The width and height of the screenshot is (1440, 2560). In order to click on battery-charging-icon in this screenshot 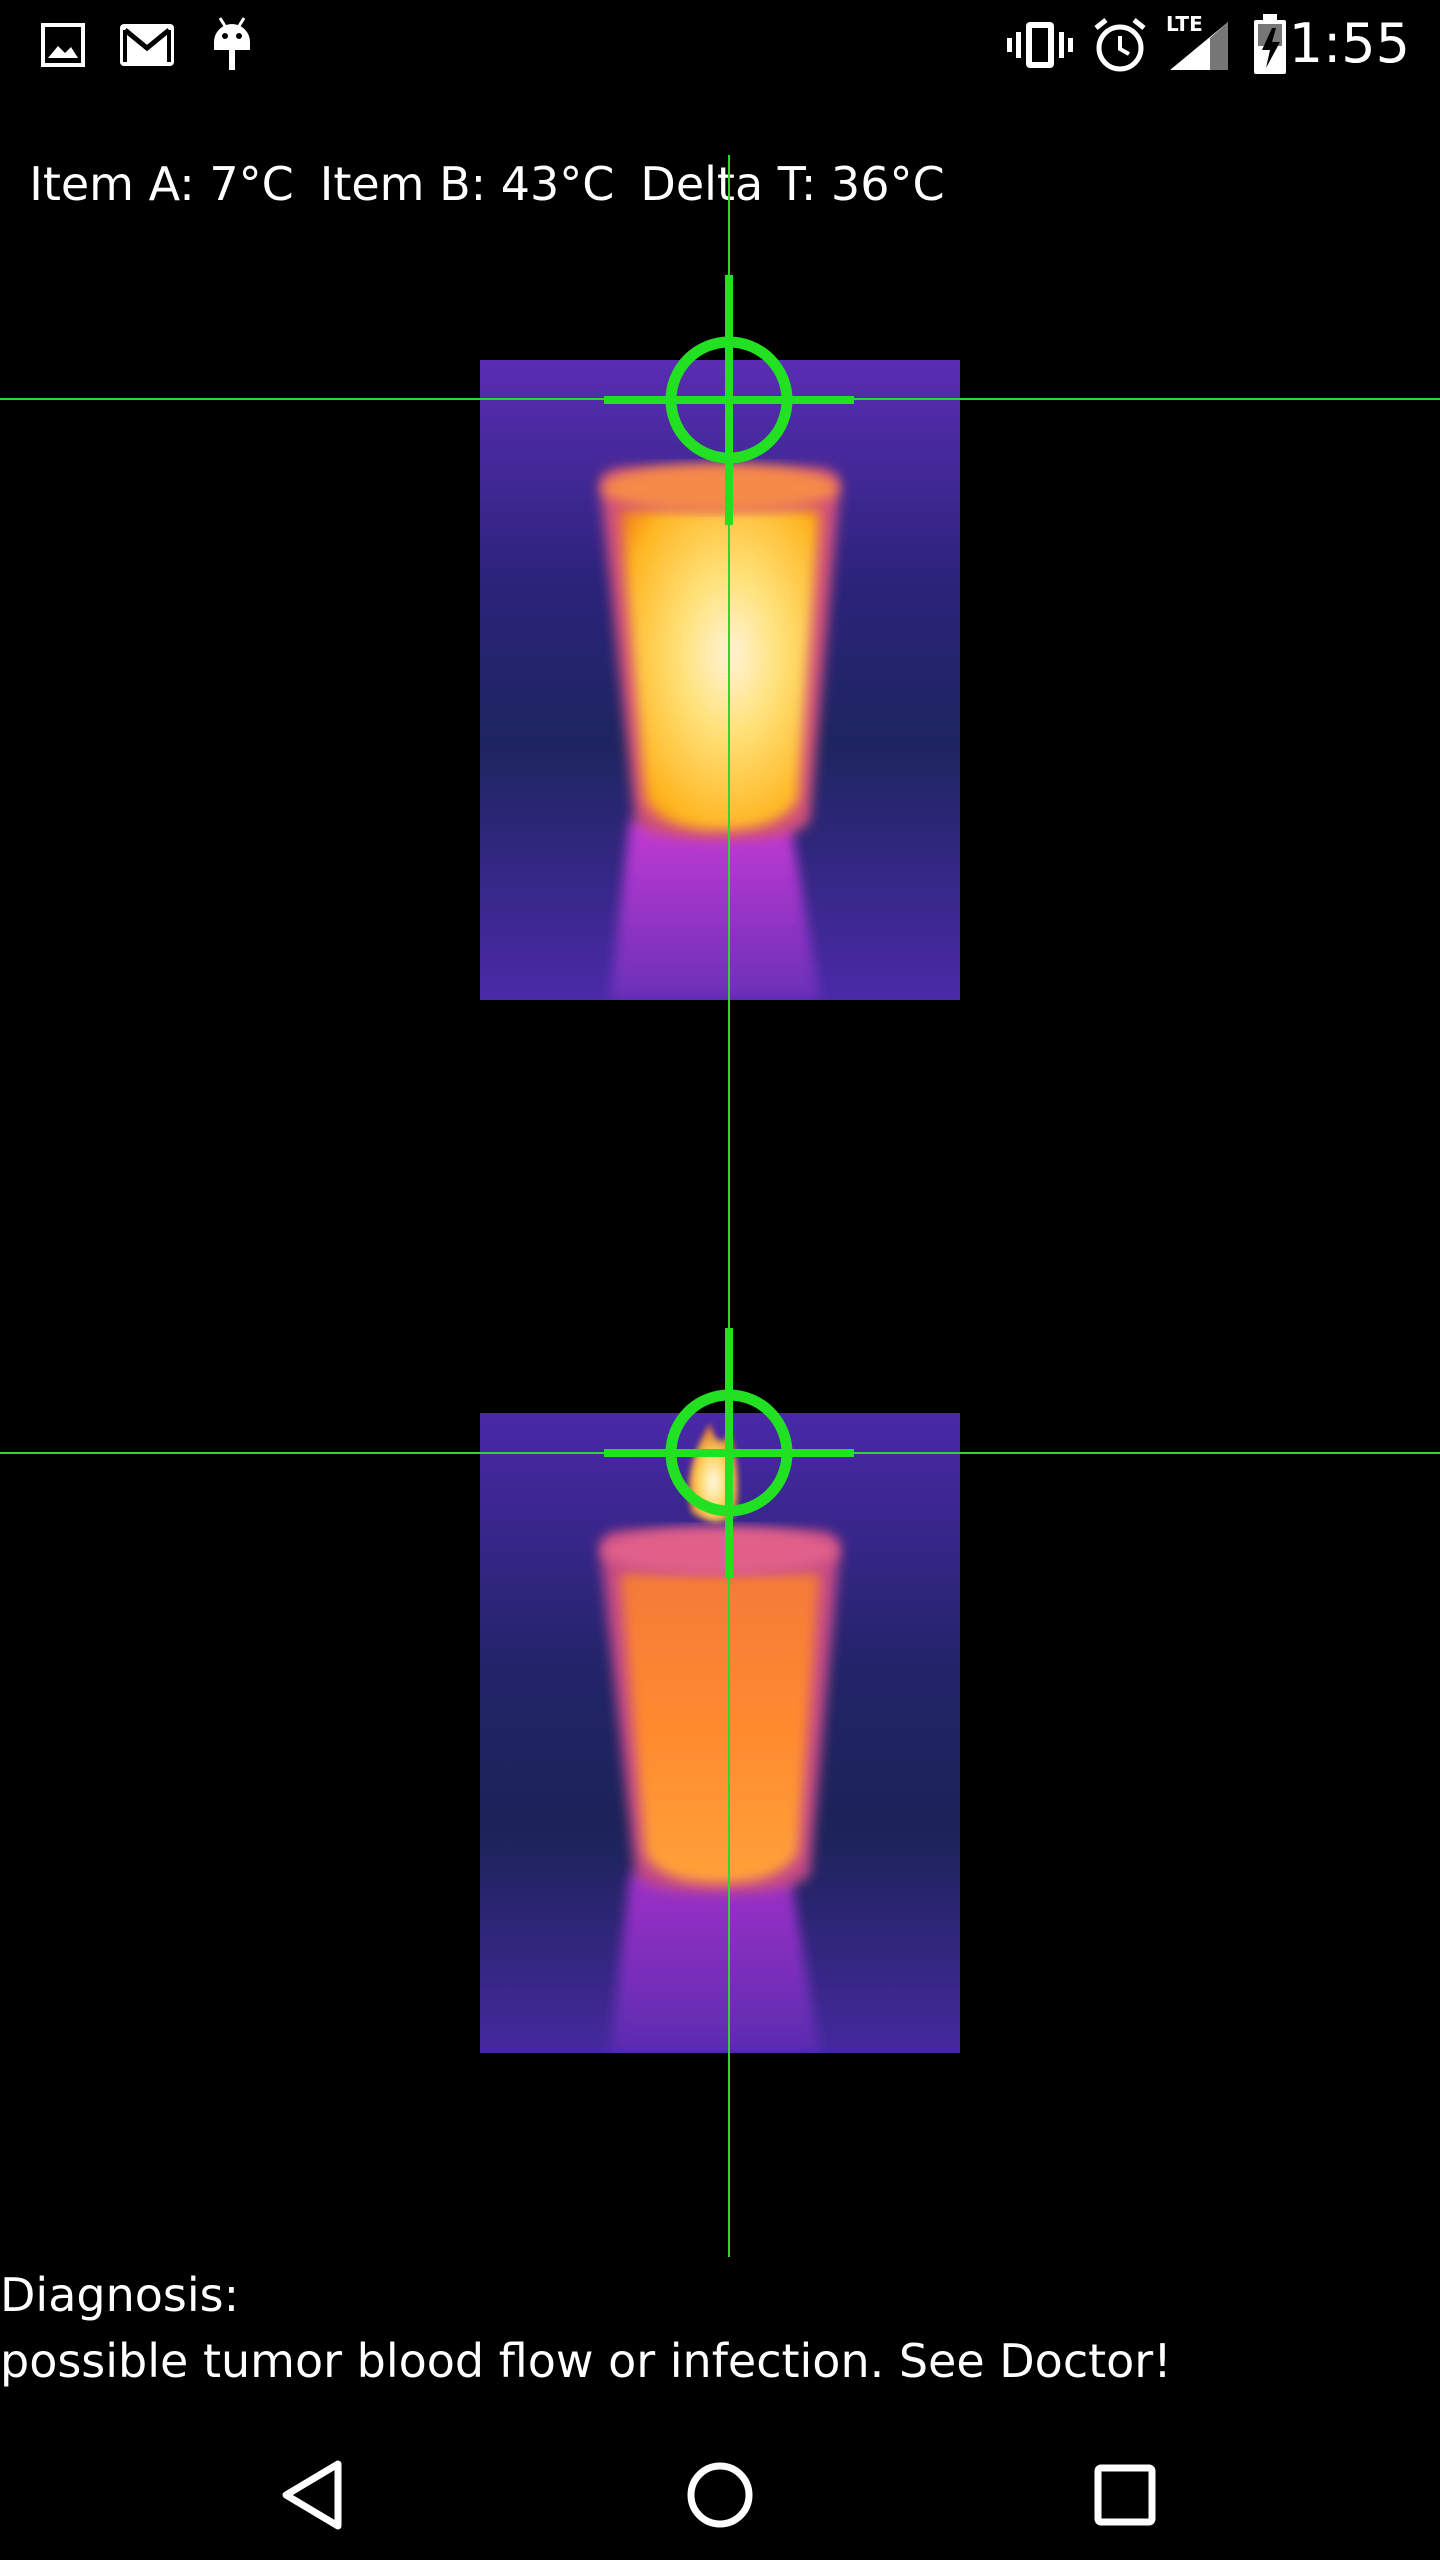, I will do `click(1270, 44)`.